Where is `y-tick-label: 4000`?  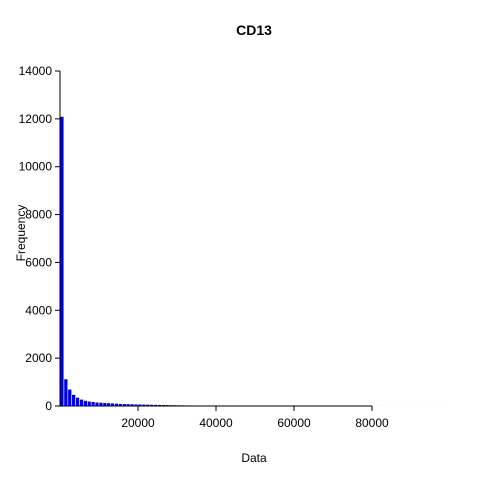 y-tick-label: 4000 is located at coordinates (38, 310).